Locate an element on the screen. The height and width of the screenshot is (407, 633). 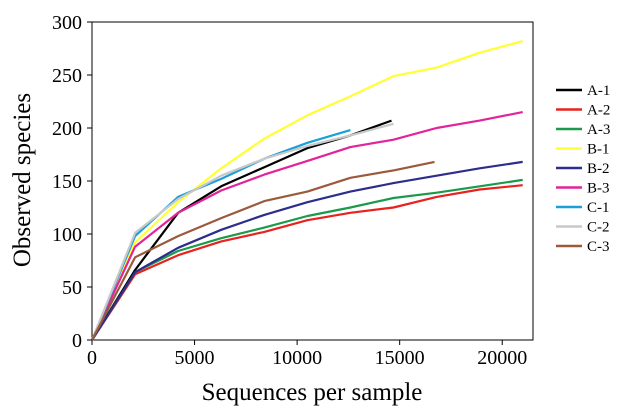
legend-label: C-1 is located at coordinates (598, 208).